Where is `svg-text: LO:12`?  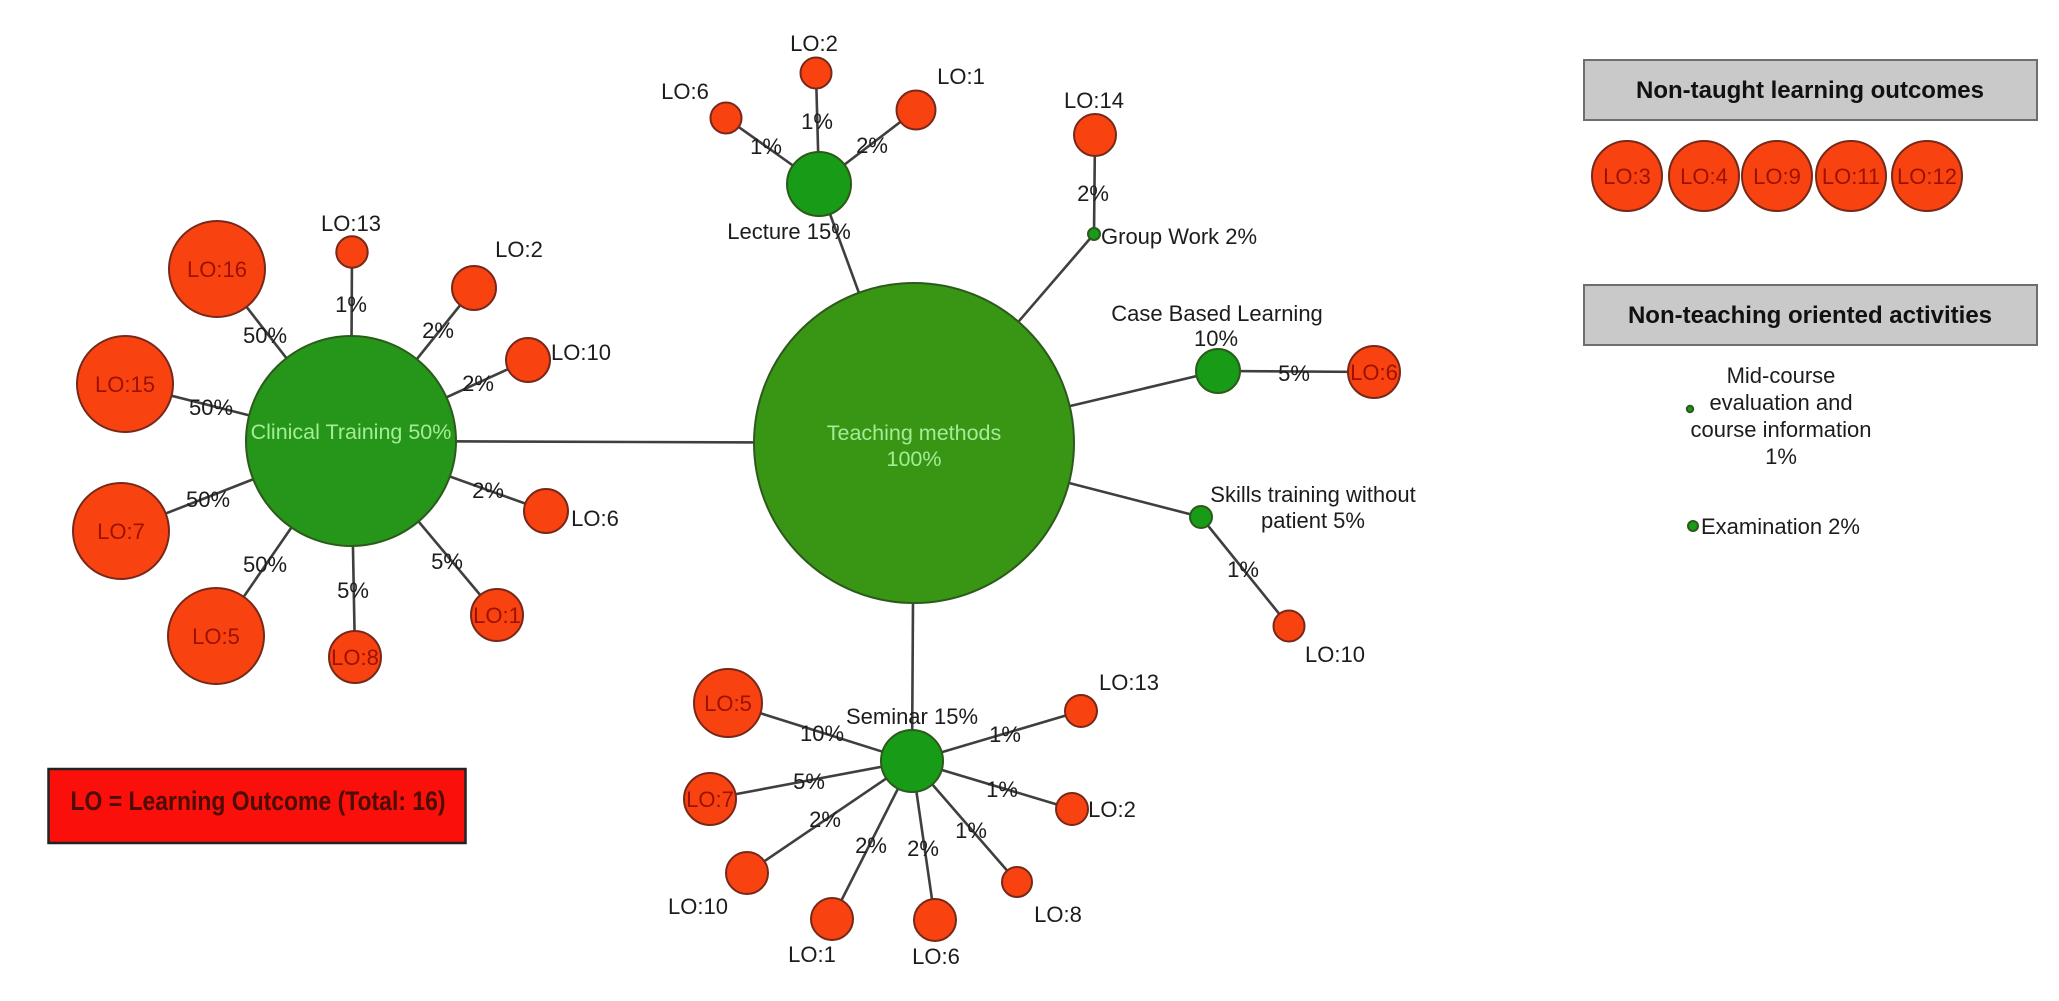 svg-text: LO:12 is located at coordinates (1927, 176).